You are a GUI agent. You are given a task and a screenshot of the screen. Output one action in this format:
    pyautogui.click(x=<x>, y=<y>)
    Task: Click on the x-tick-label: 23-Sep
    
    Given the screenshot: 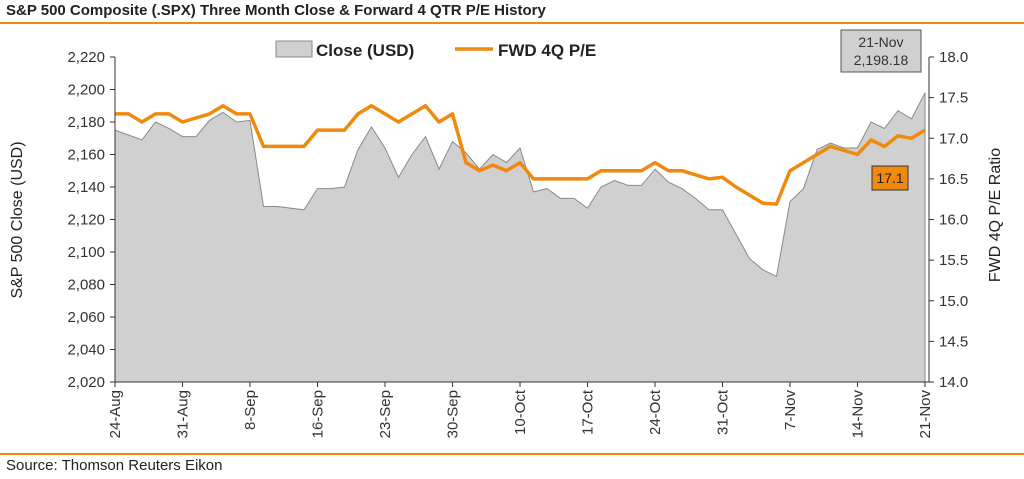 What is the action you would take?
    pyautogui.click(x=385, y=414)
    